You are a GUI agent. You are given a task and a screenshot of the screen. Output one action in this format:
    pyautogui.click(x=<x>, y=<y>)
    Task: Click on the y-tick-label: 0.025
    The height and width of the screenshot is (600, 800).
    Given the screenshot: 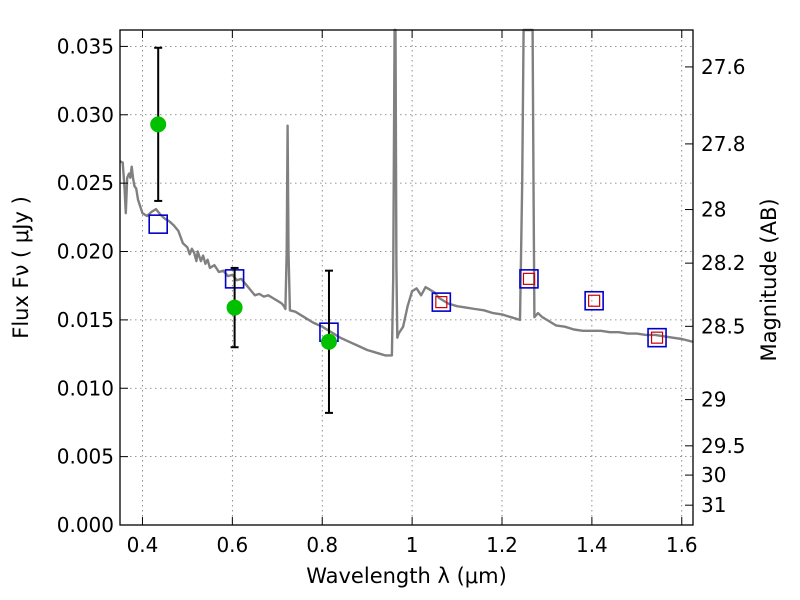 What is the action you would take?
    pyautogui.click(x=85, y=183)
    